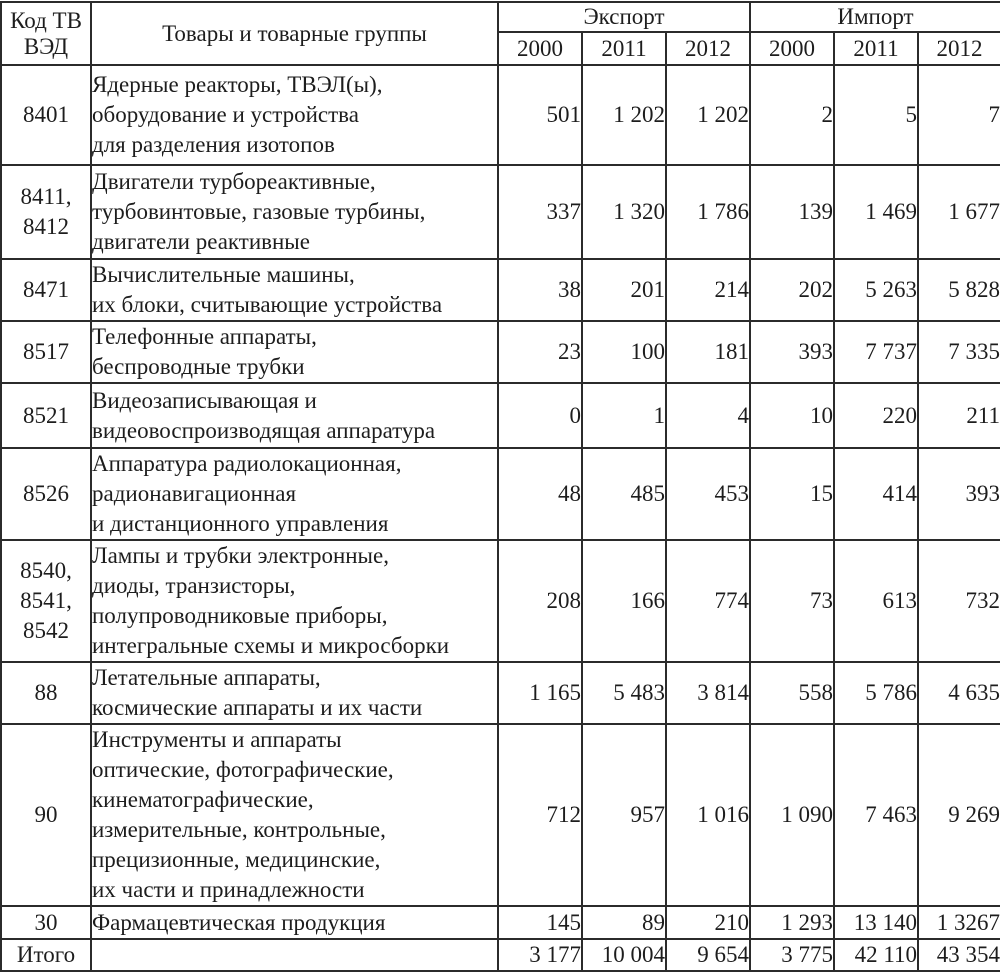 Image resolution: width=1000 pixels, height=972 pixels. Describe the element at coordinates (46, 415) in the screenshot. I see `code-line: 8521` at that location.